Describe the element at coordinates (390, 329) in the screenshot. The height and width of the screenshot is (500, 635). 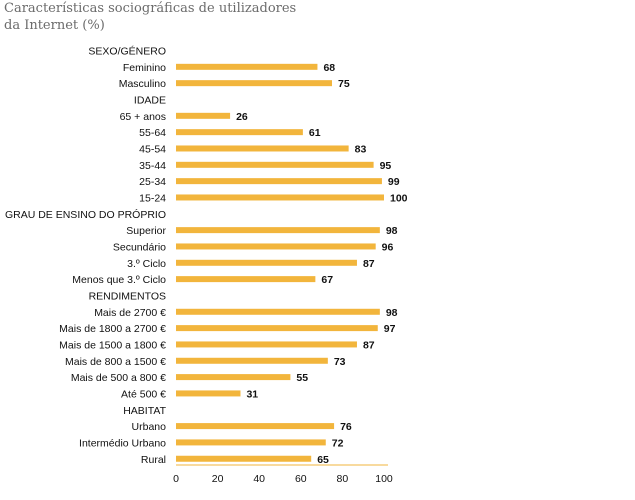
I see `data-label: 97` at that location.